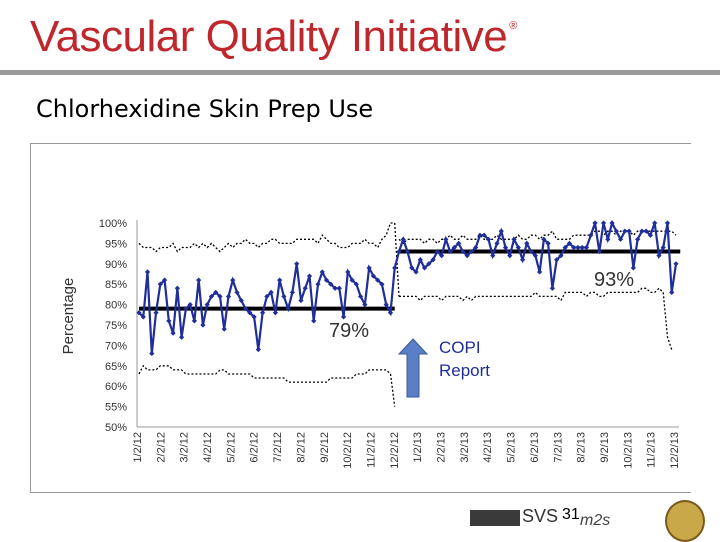  Describe the element at coordinates (348, 450) in the screenshot. I see `x-tick-label: 10/2/12` at that location.